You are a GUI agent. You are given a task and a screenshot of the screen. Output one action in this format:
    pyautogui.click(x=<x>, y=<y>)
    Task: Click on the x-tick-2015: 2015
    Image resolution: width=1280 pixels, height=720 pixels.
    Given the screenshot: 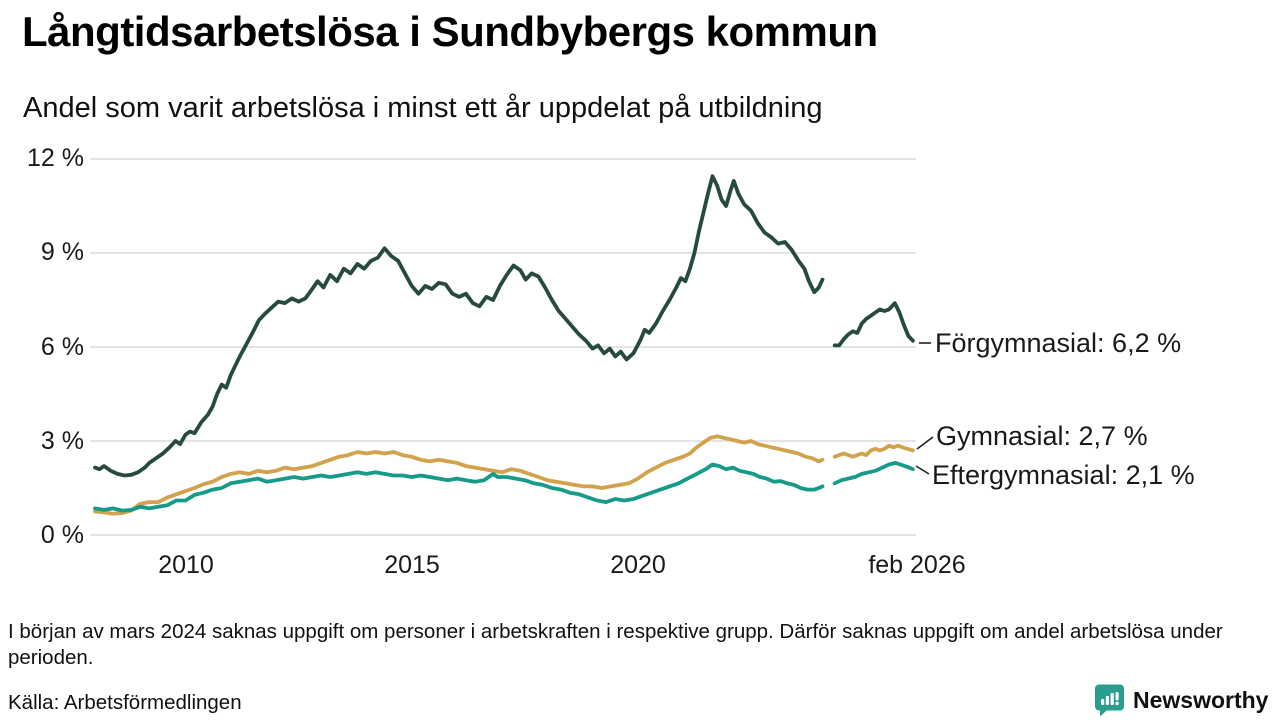 What is the action you would take?
    pyautogui.click(x=412, y=565)
    